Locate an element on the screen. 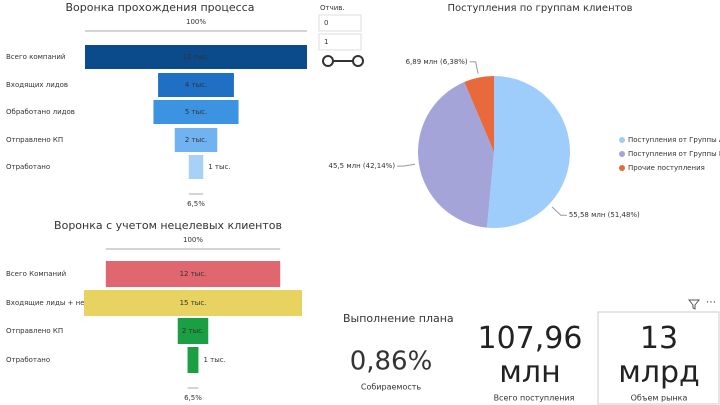 This screenshot has width=720, height=405. value-label: 55,58 млн (51,48%) is located at coordinates (604, 215).